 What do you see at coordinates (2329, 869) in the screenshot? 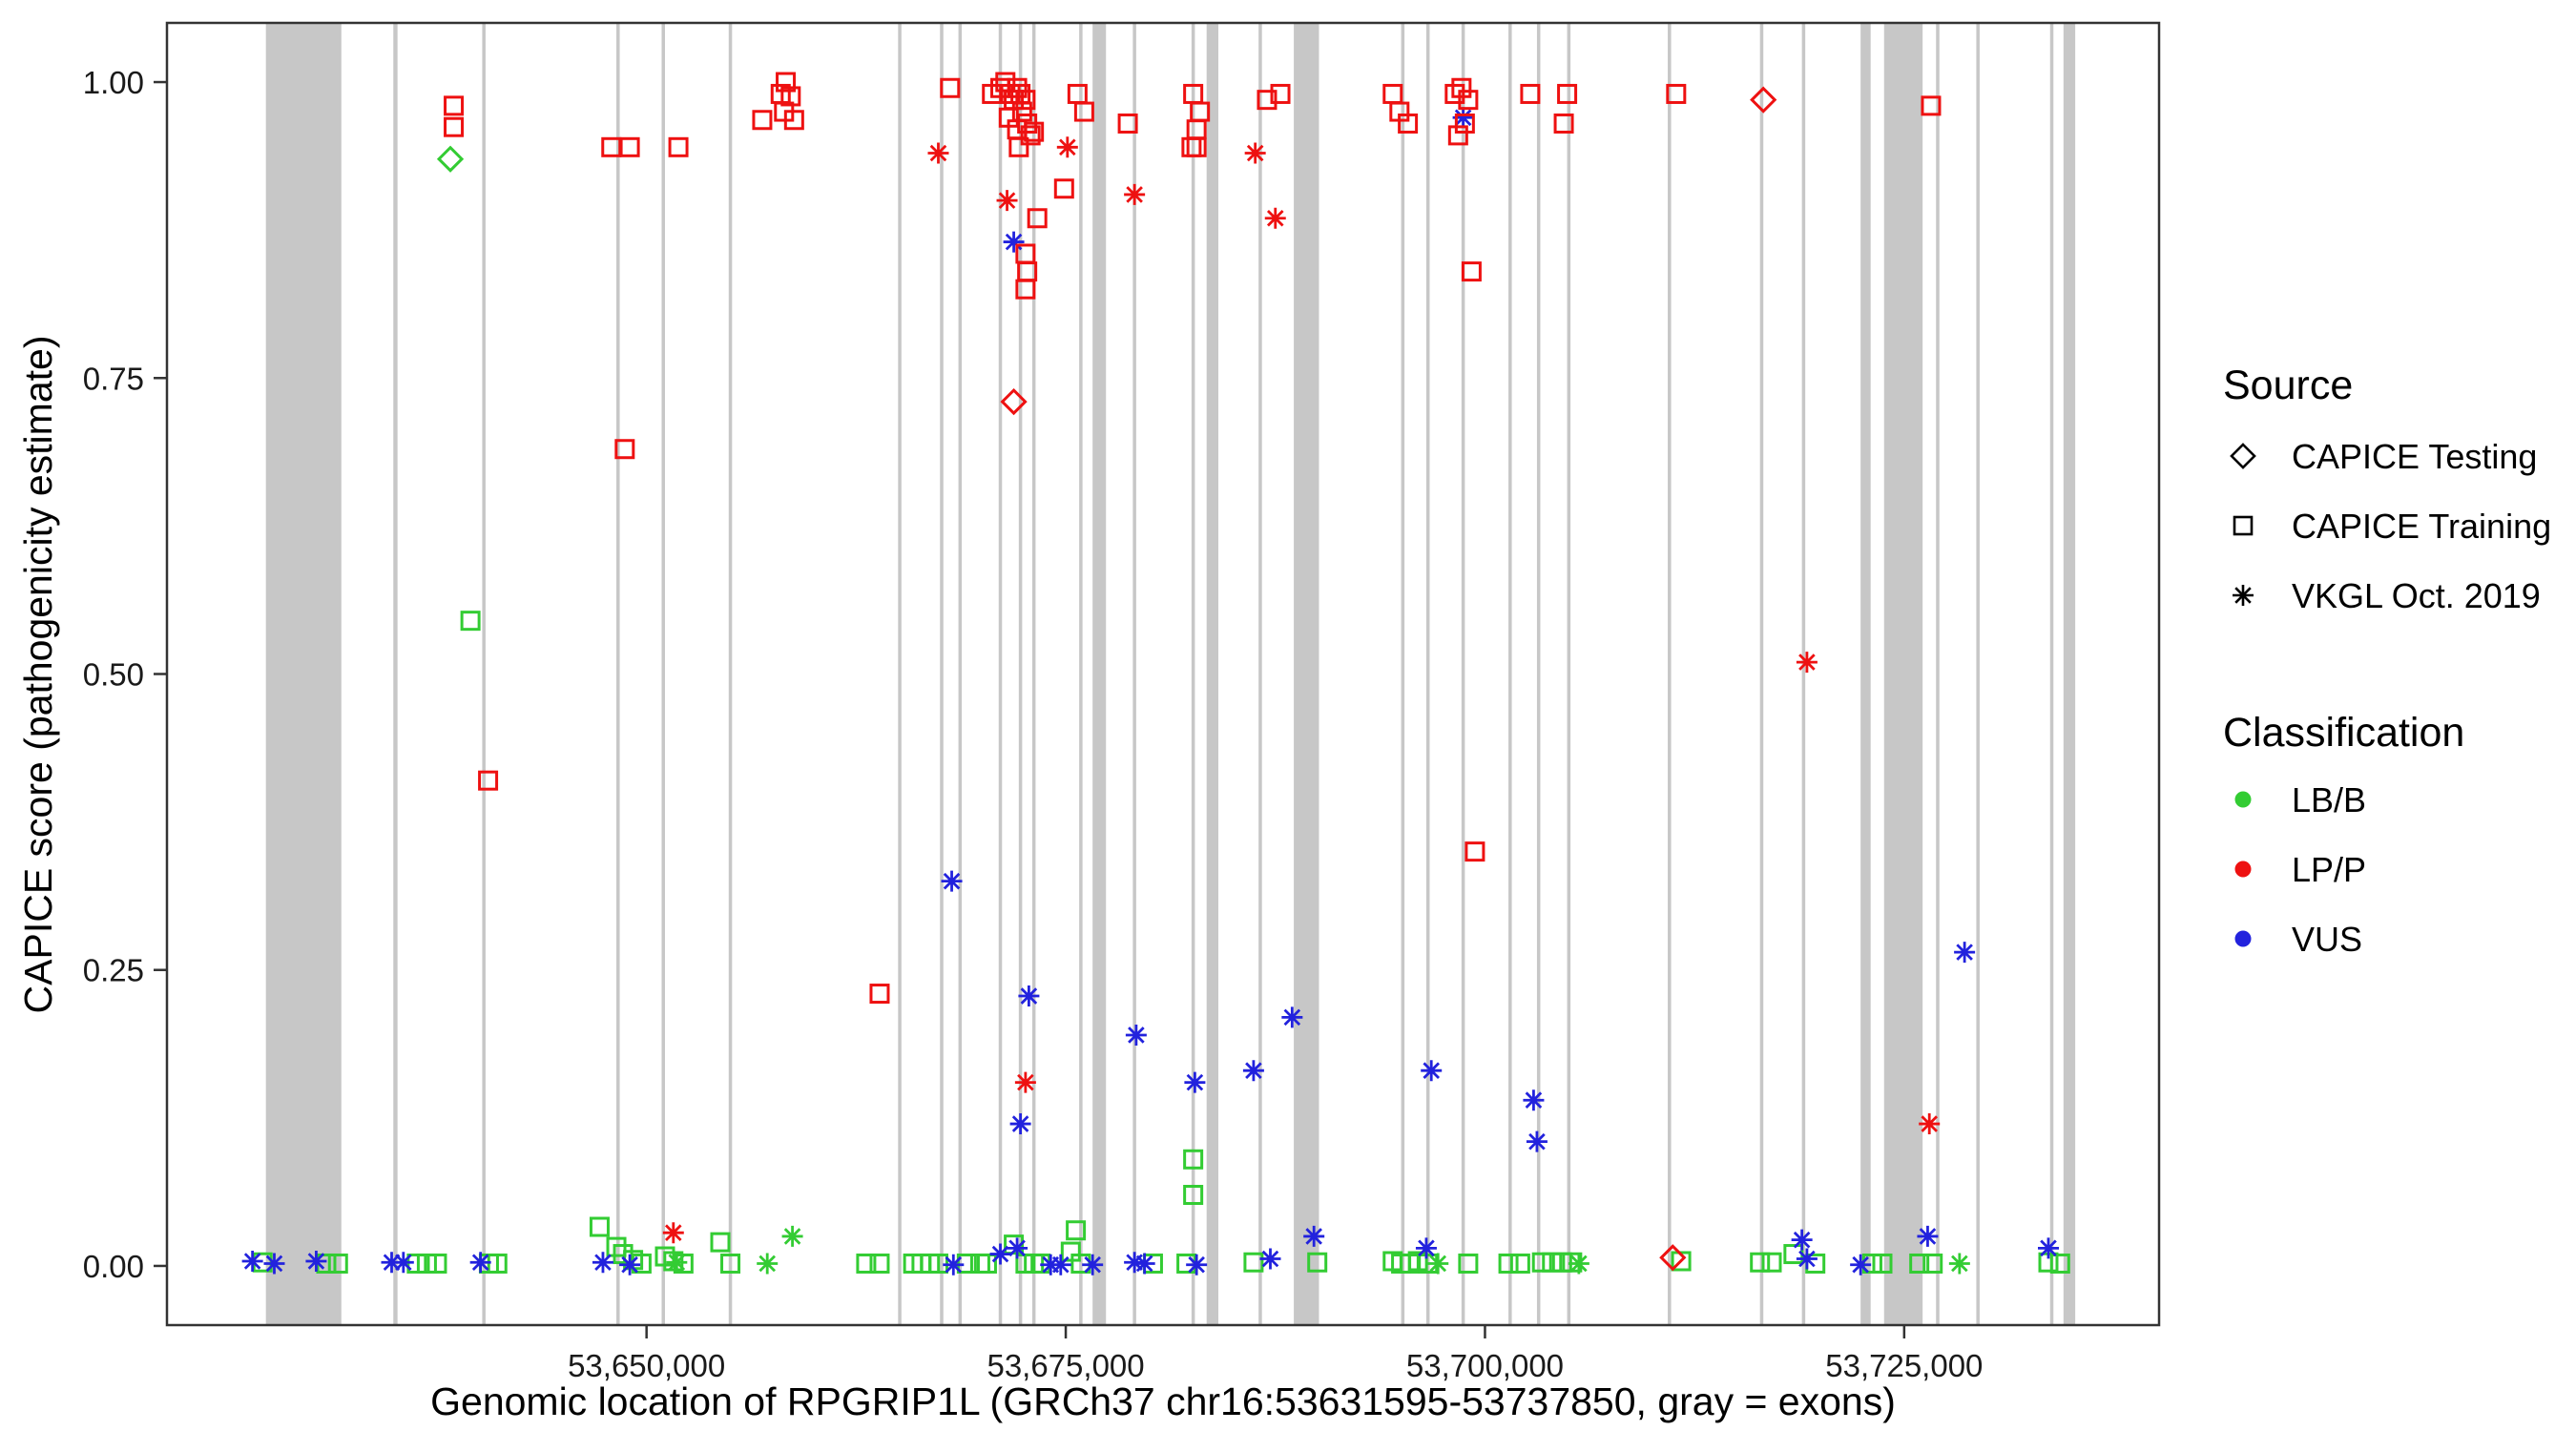
I see `legend-item-label: LP/P` at bounding box center [2329, 869].